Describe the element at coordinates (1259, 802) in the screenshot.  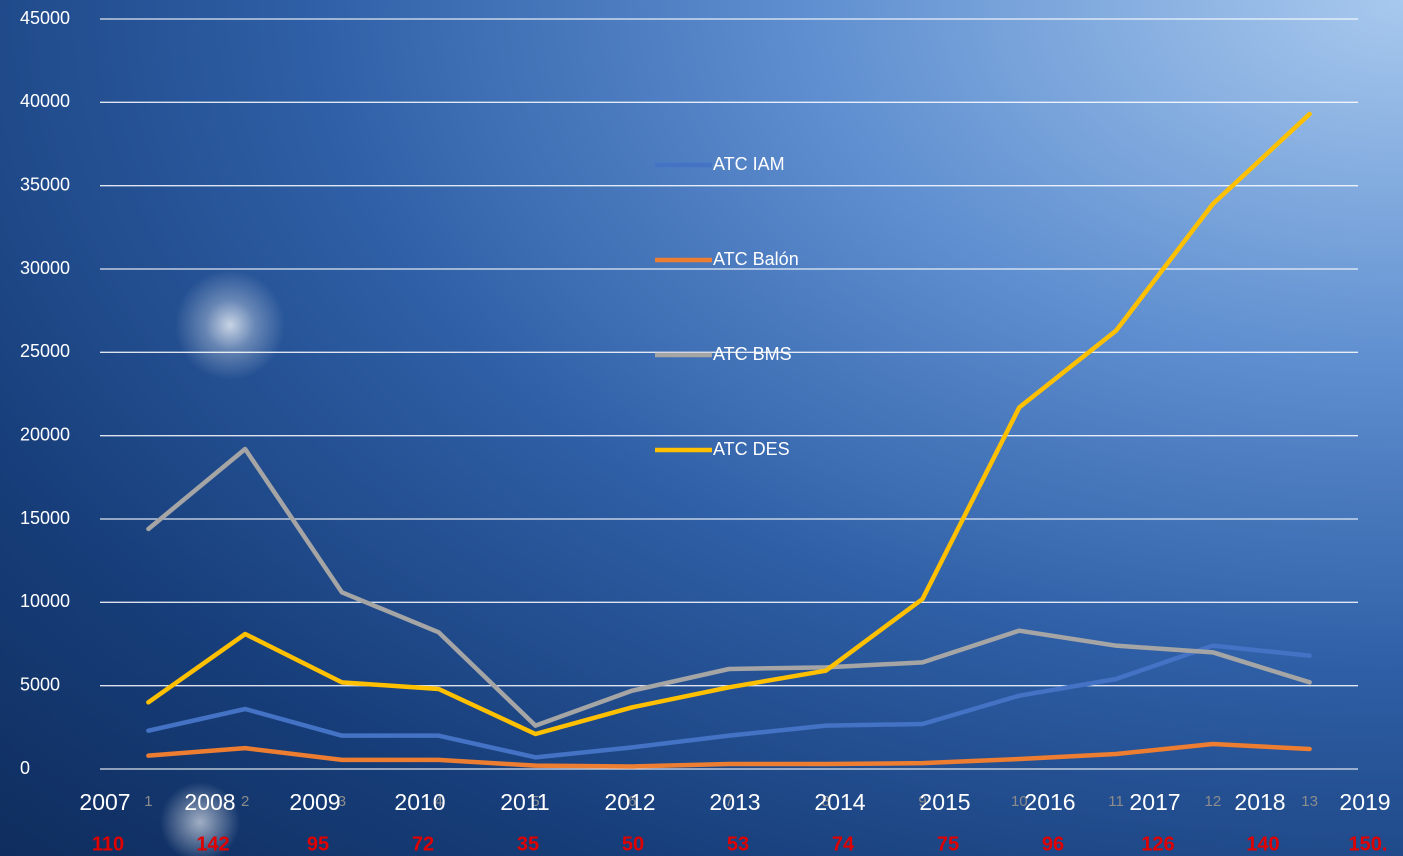
I see `year-label: 2018` at that location.